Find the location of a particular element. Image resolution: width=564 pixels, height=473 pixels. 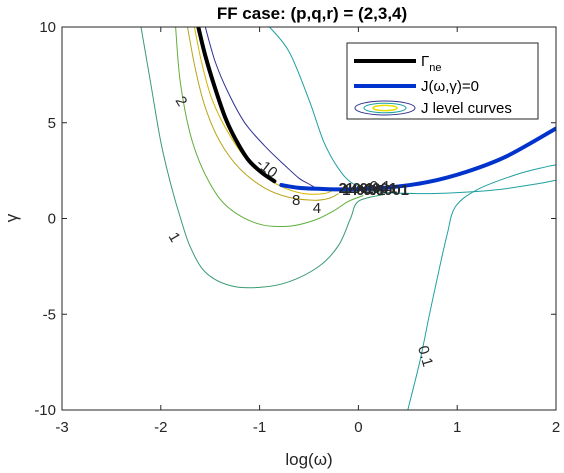

legend-swatch-j-levels is located at coordinates (385, 108).